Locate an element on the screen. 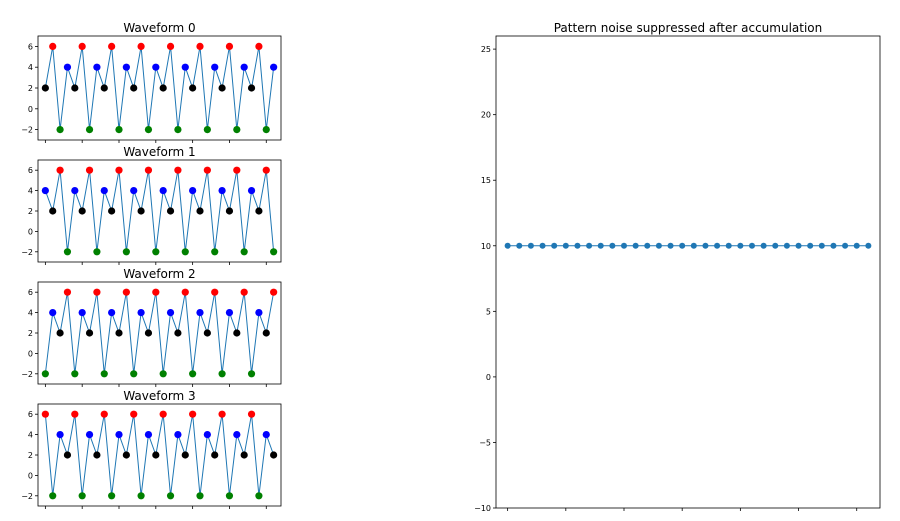 The height and width of the screenshot is (521, 900). y-tick-label: 4 is located at coordinates (30, 435).